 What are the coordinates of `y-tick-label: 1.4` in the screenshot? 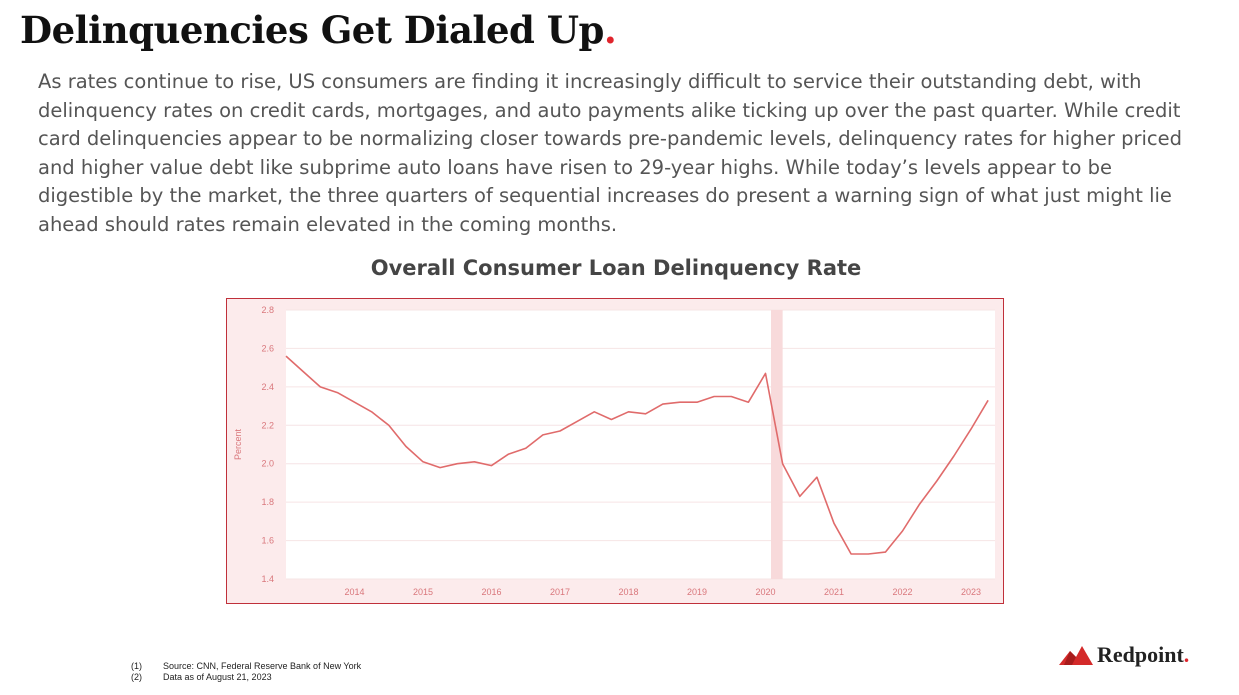 It's located at (267, 579).